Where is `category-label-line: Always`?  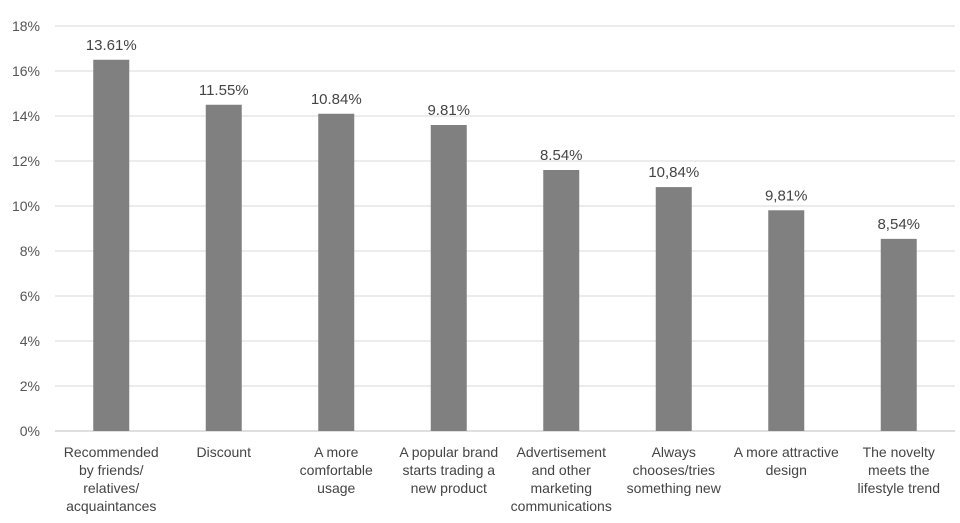 category-label-line: Always is located at coordinates (674, 452).